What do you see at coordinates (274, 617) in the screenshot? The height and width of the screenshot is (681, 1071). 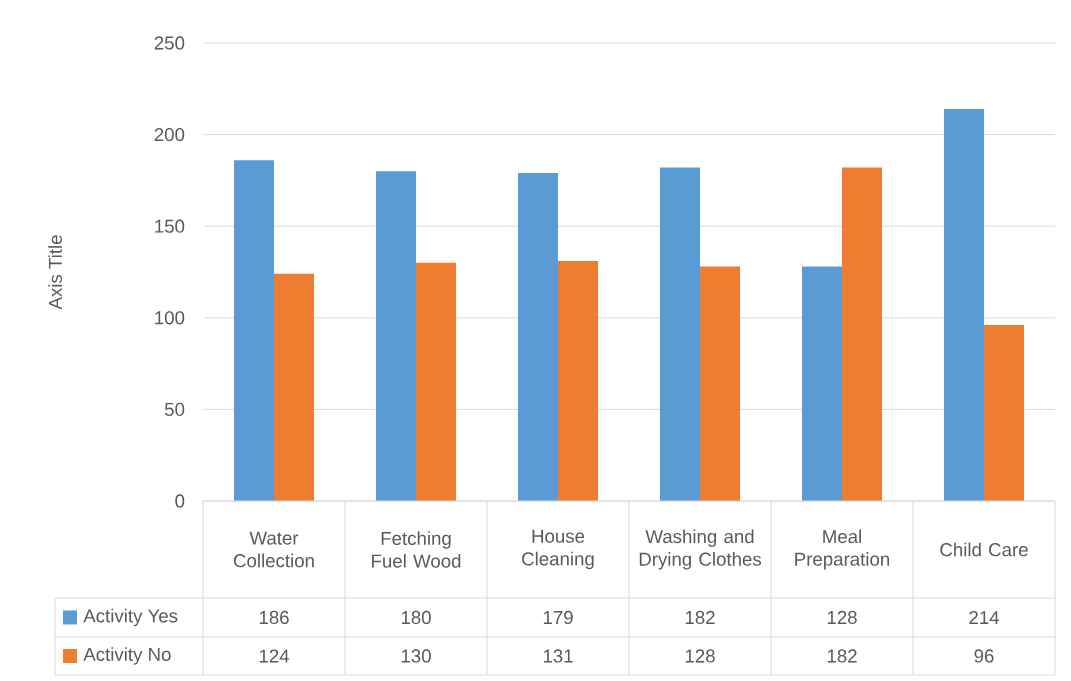 I see `data-label: 186` at bounding box center [274, 617].